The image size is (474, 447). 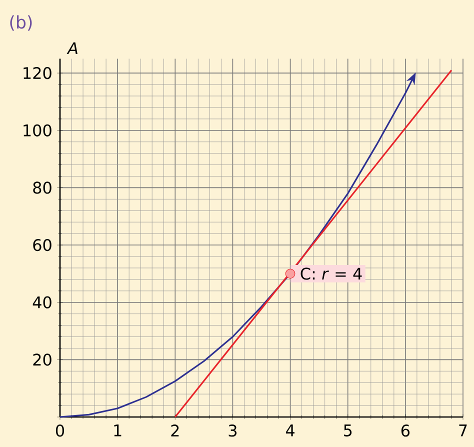 I want to click on y-tick-label: 120, so click(x=38, y=73).